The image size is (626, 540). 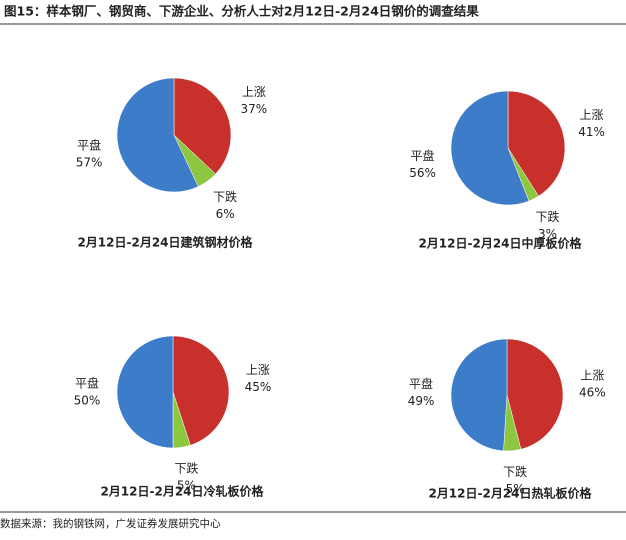 What do you see at coordinates (592, 393) in the screenshot?
I see `slice-value-label: 46%` at bounding box center [592, 393].